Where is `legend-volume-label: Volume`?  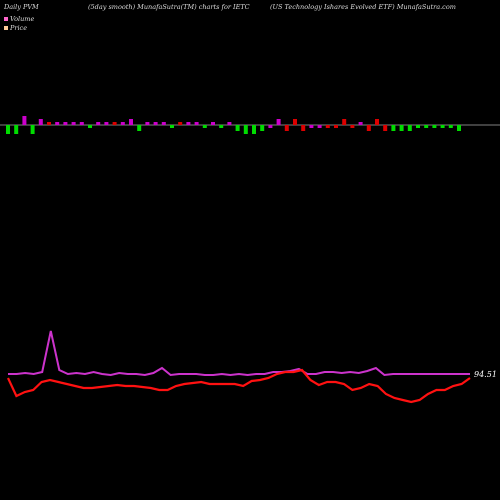 legend-volume-label: Volume is located at coordinates (22, 19).